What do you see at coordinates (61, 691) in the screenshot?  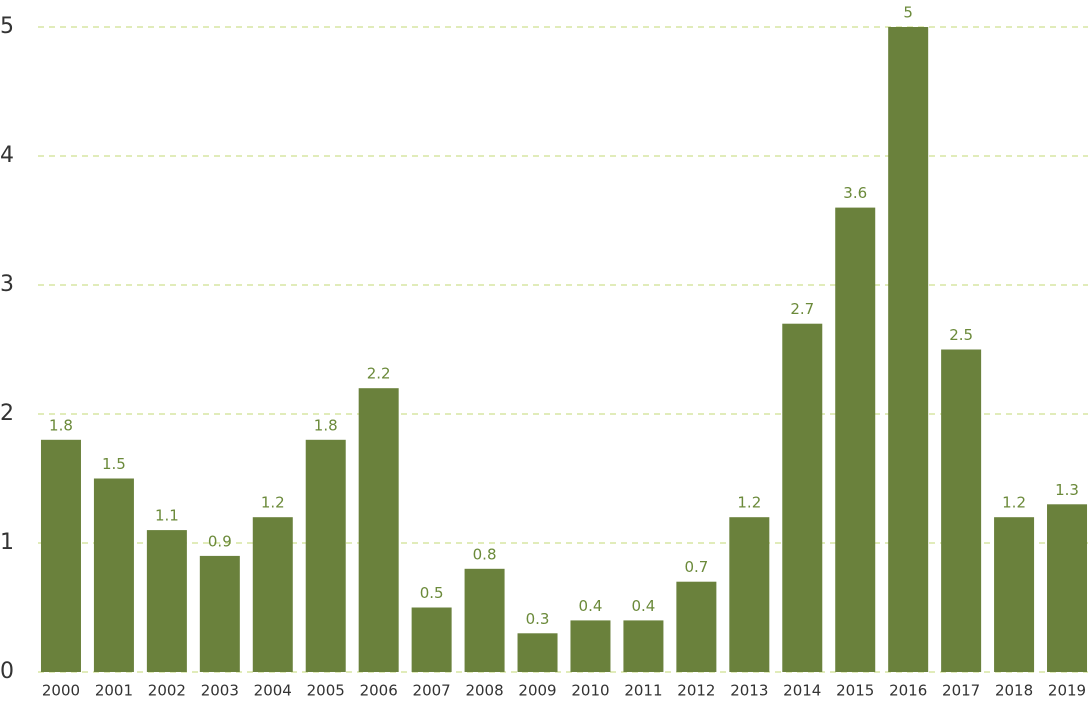 I see `x-tick-label: 2000` at bounding box center [61, 691].